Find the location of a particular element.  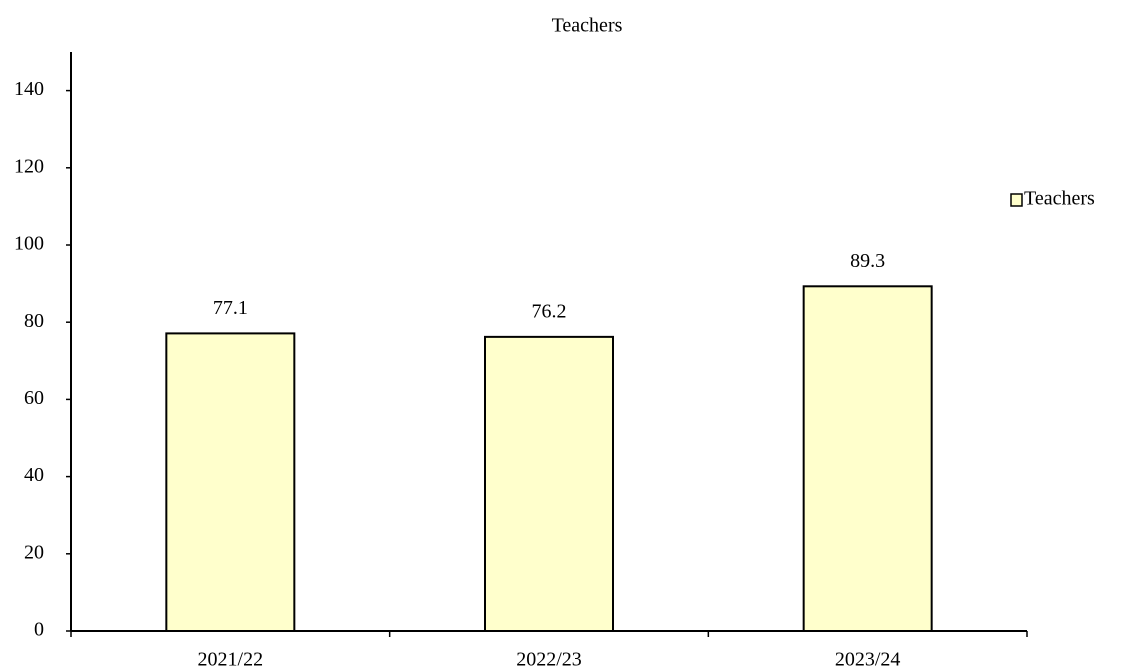

y-tick-label: 20 is located at coordinates (34, 552).